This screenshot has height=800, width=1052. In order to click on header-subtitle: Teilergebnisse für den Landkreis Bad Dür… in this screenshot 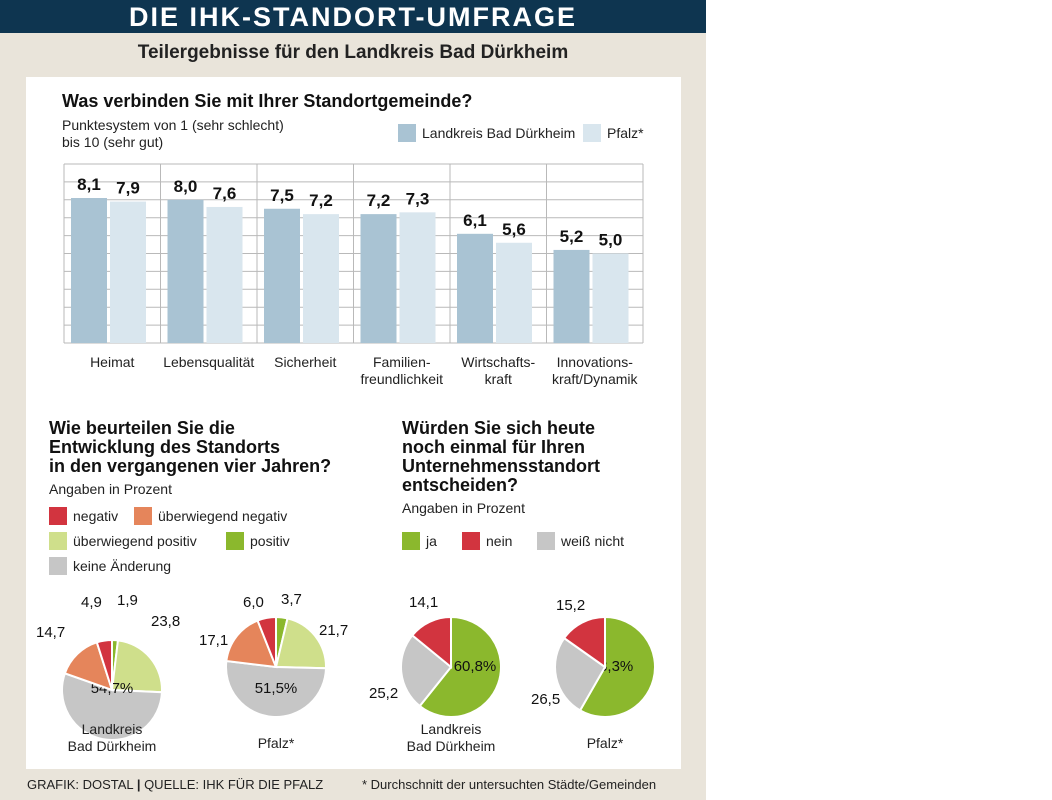, I will do `click(353, 52)`.